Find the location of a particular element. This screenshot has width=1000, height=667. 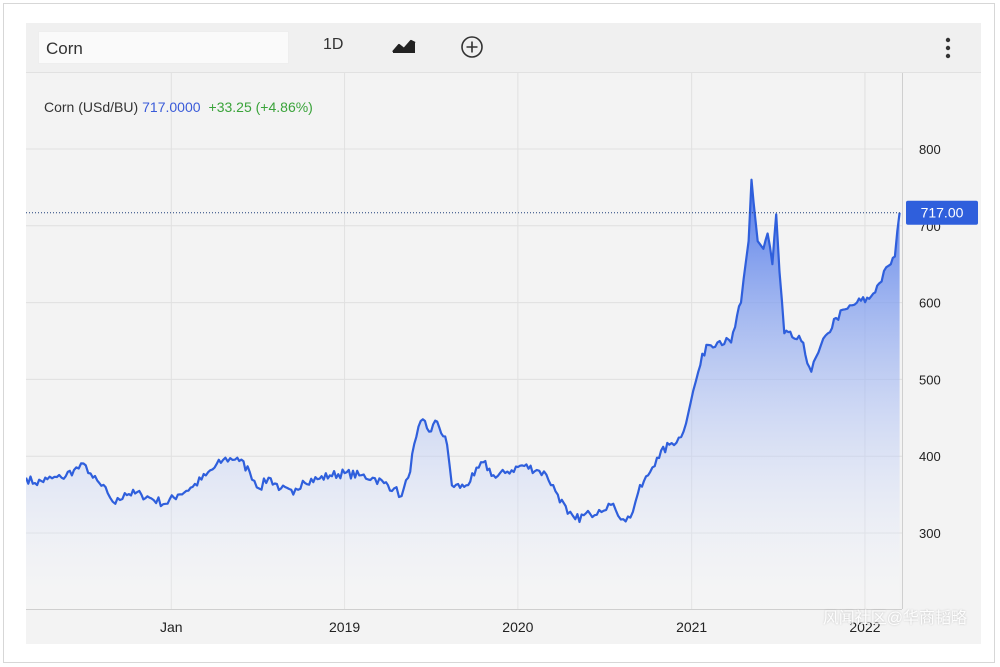

symbol-search-input: Corn is located at coordinates (163, 47).